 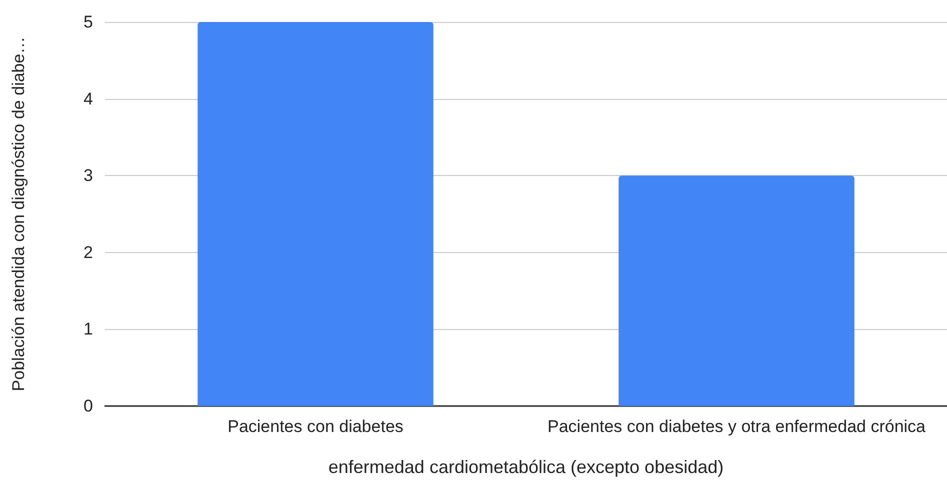 I want to click on y-tick-label: 4, so click(x=88, y=98).